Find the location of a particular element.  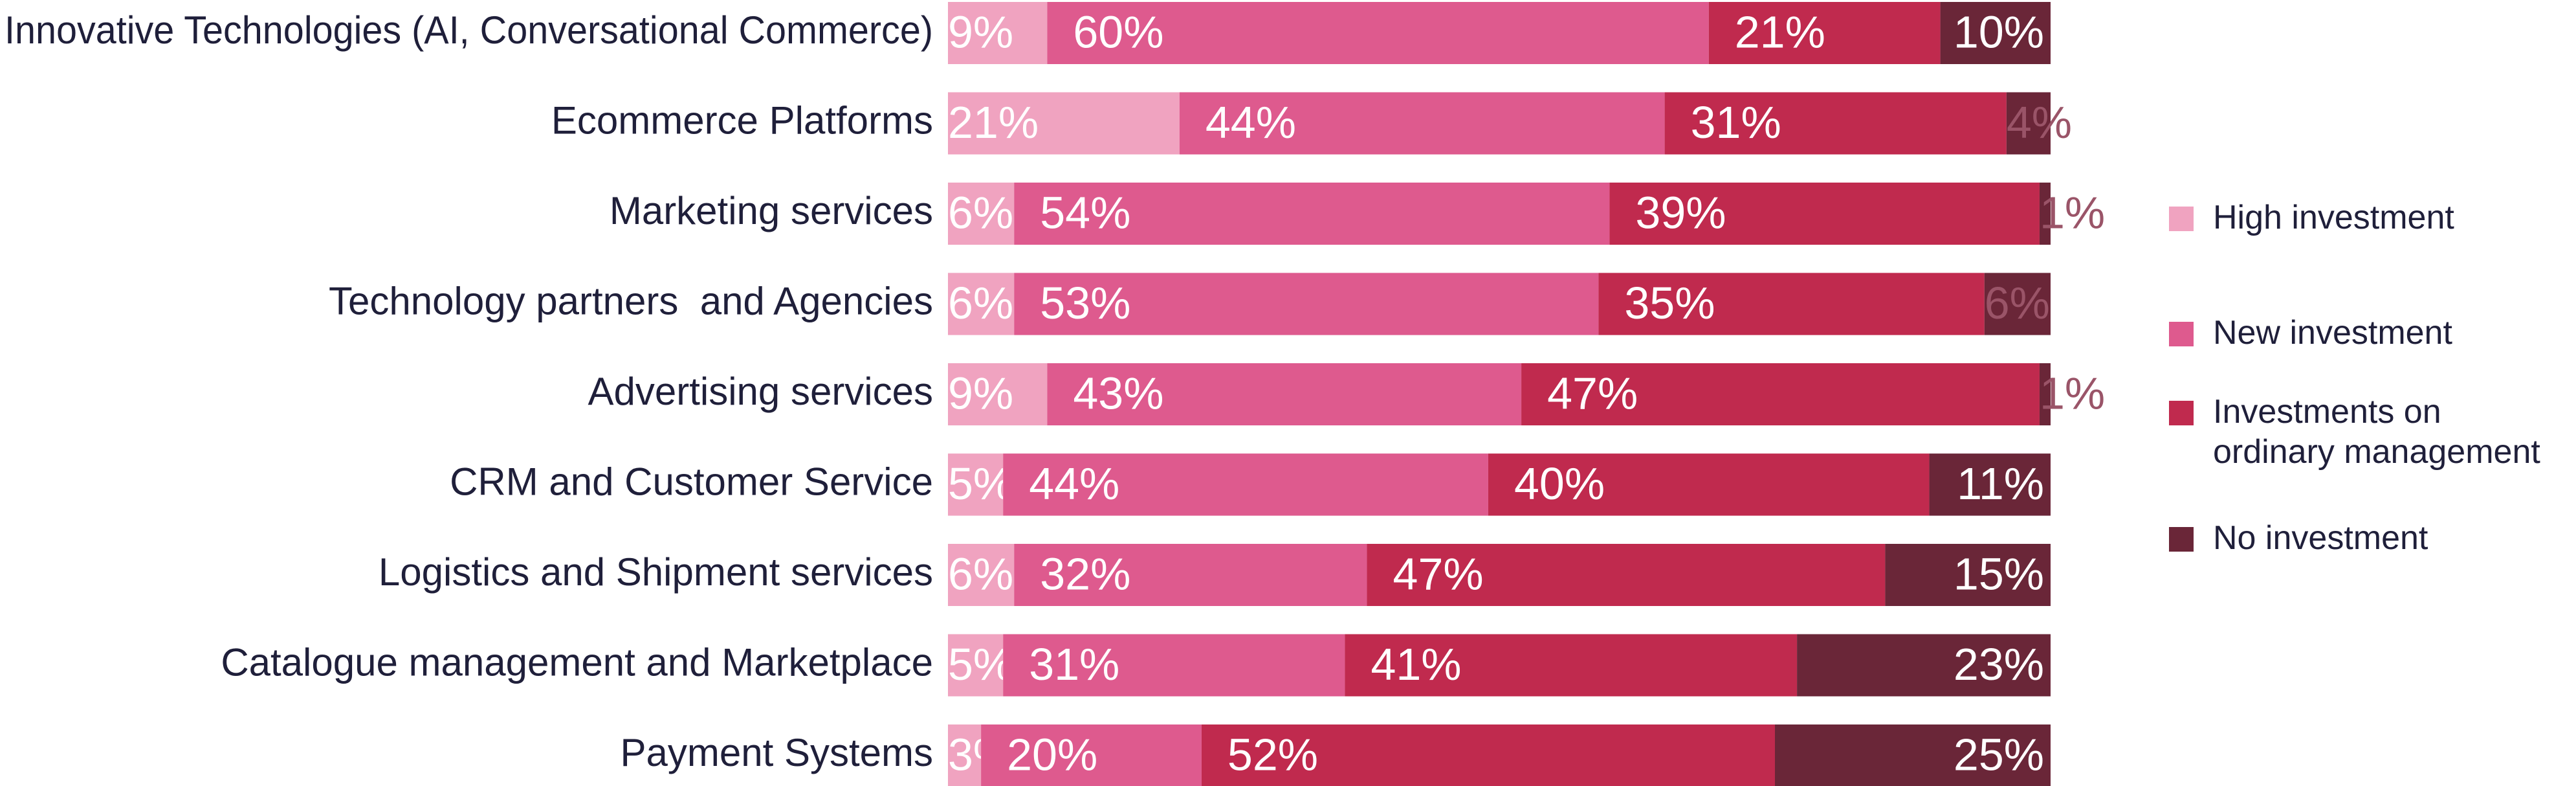

value-label: 54% is located at coordinates (1085, 213).